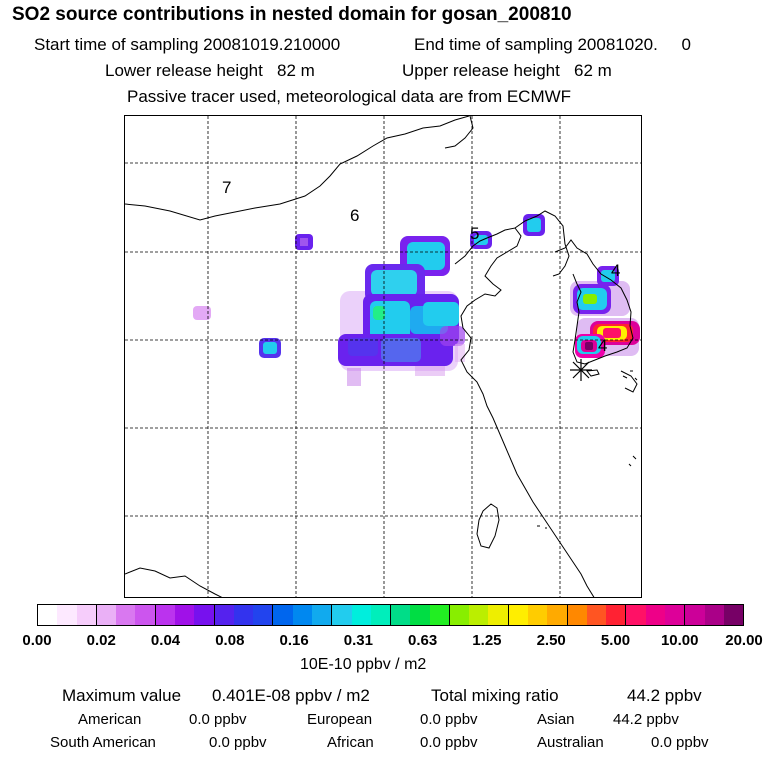 The height and width of the screenshot is (768, 768). Describe the element at coordinates (238, 742) in the screenshot. I see `source-value-south-american: 0.0 ppbv` at that location.